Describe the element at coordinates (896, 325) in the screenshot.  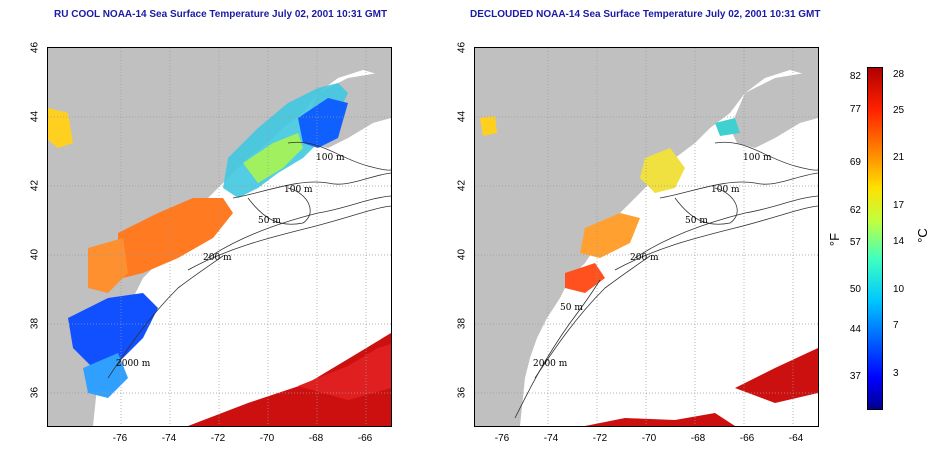
I see `colorbar-c-label: 7` at that location.